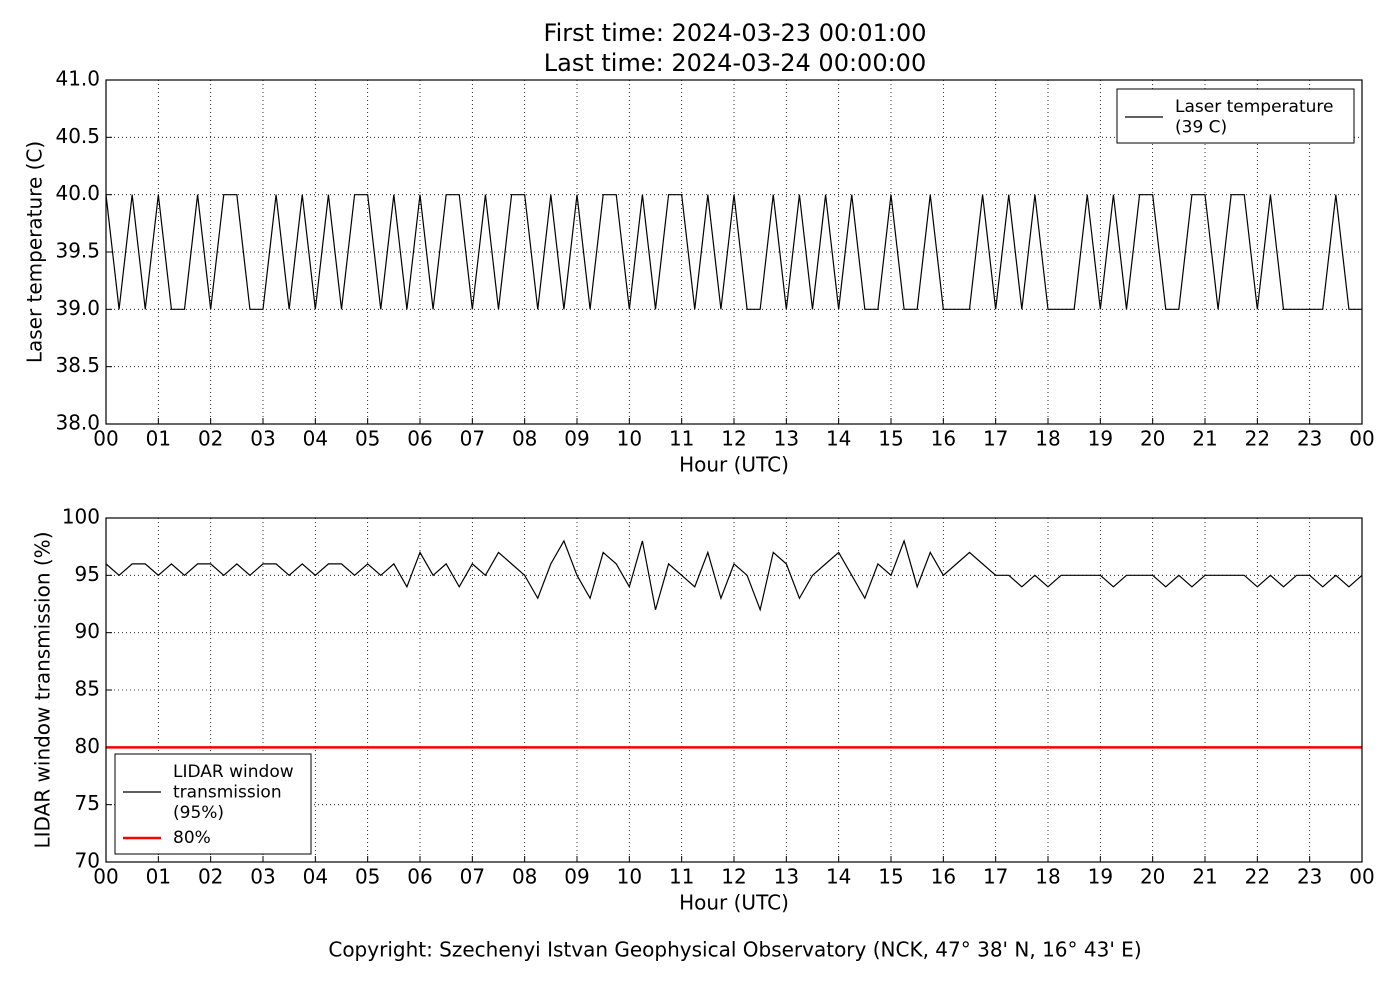  I want to click on y-tick-label: 85, so click(87, 689).